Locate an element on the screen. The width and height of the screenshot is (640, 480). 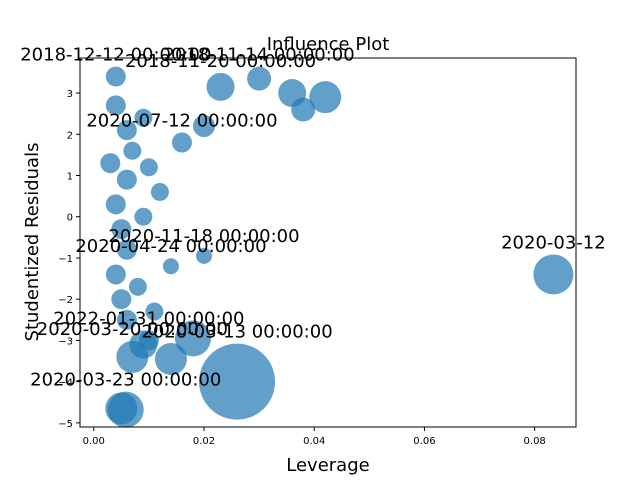
x-tick-label: 0.02 is located at coordinates (204, 441).